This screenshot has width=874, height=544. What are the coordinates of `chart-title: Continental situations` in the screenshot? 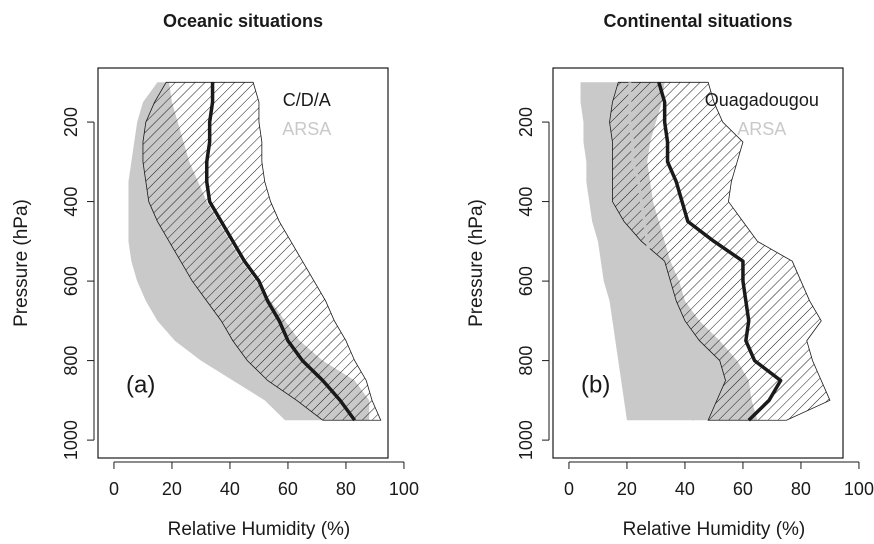 It's located at (698, 21).